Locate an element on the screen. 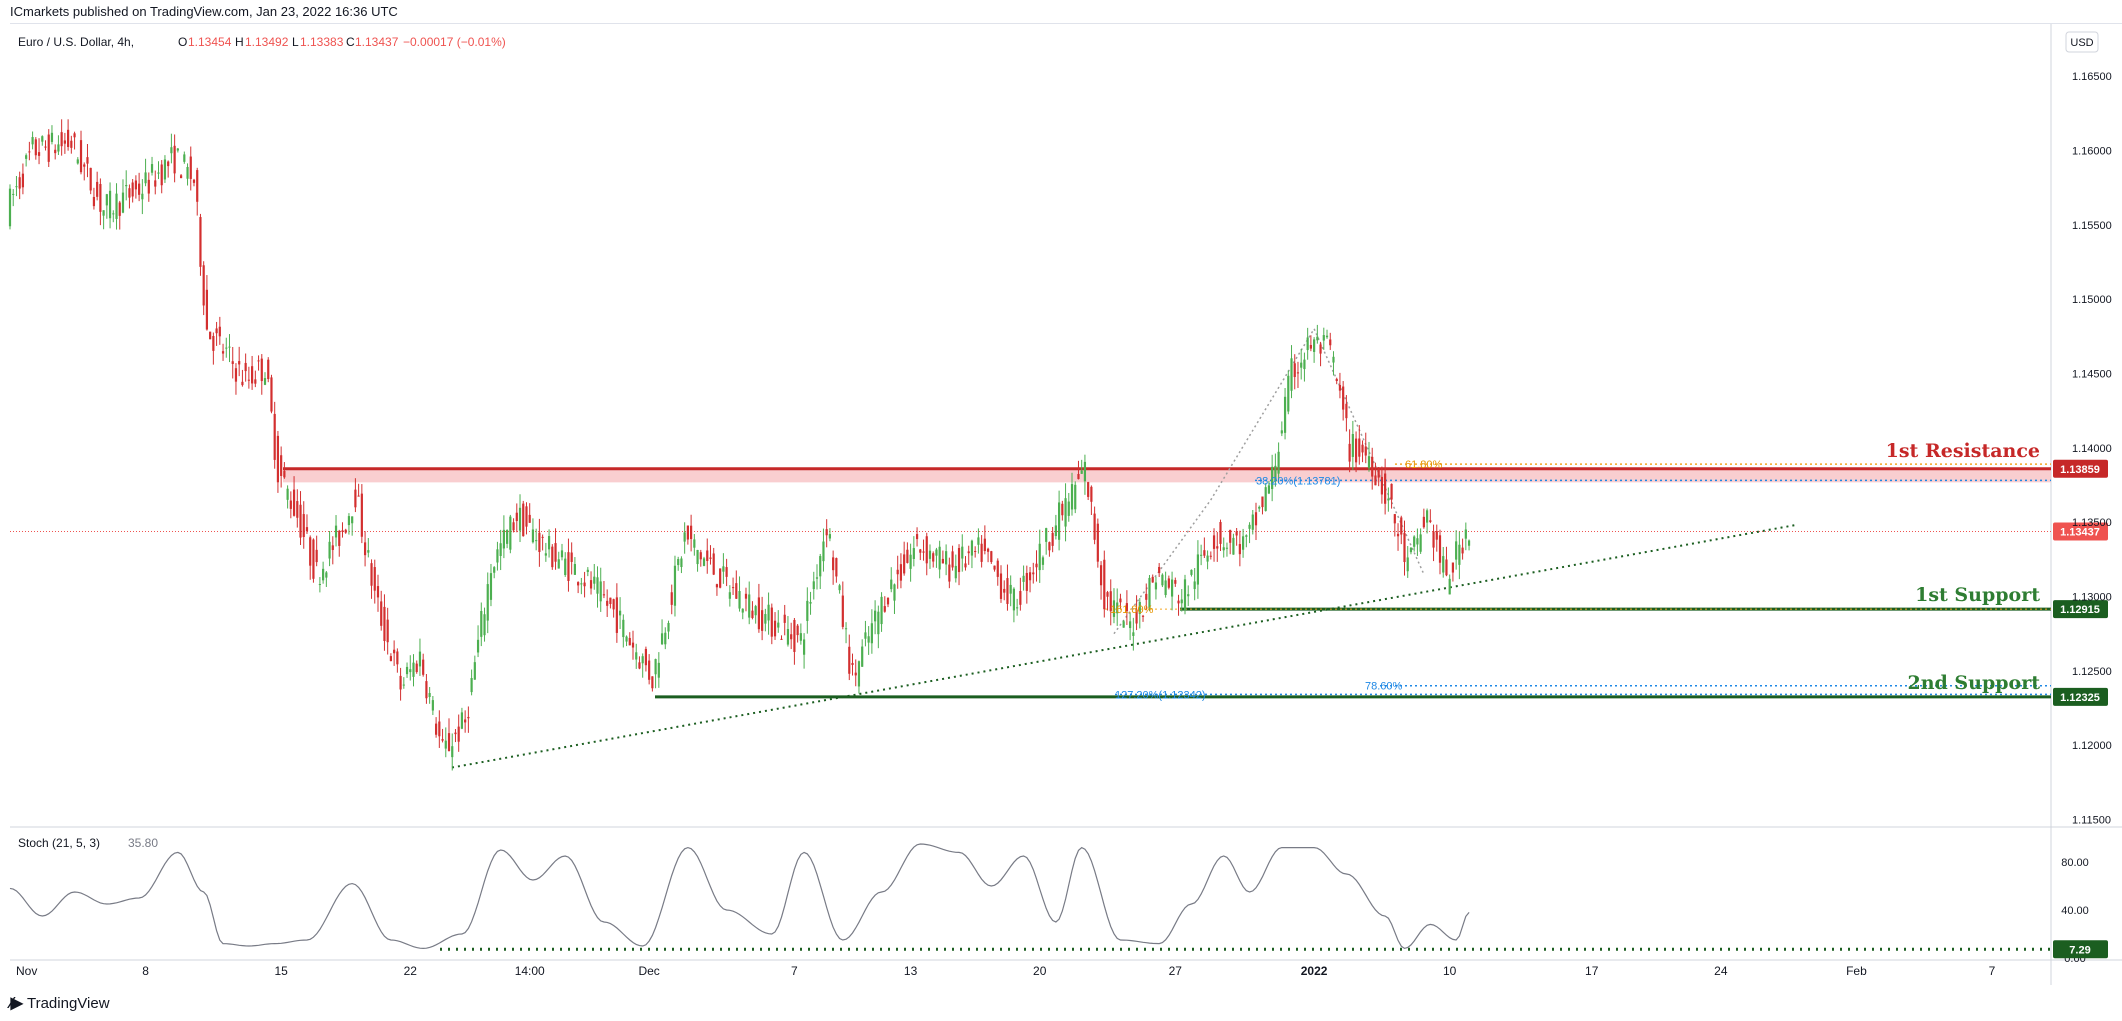 The image size is (2122, 1021). price-tick-label: 1.16500 is located at coordinates (2092, 77).